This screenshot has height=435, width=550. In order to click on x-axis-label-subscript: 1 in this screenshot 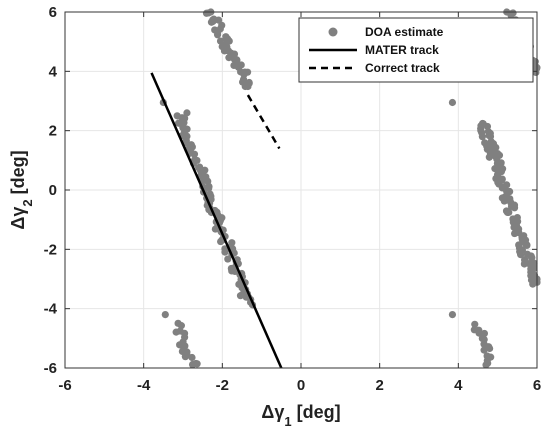, I will do `click(287, 421)`.